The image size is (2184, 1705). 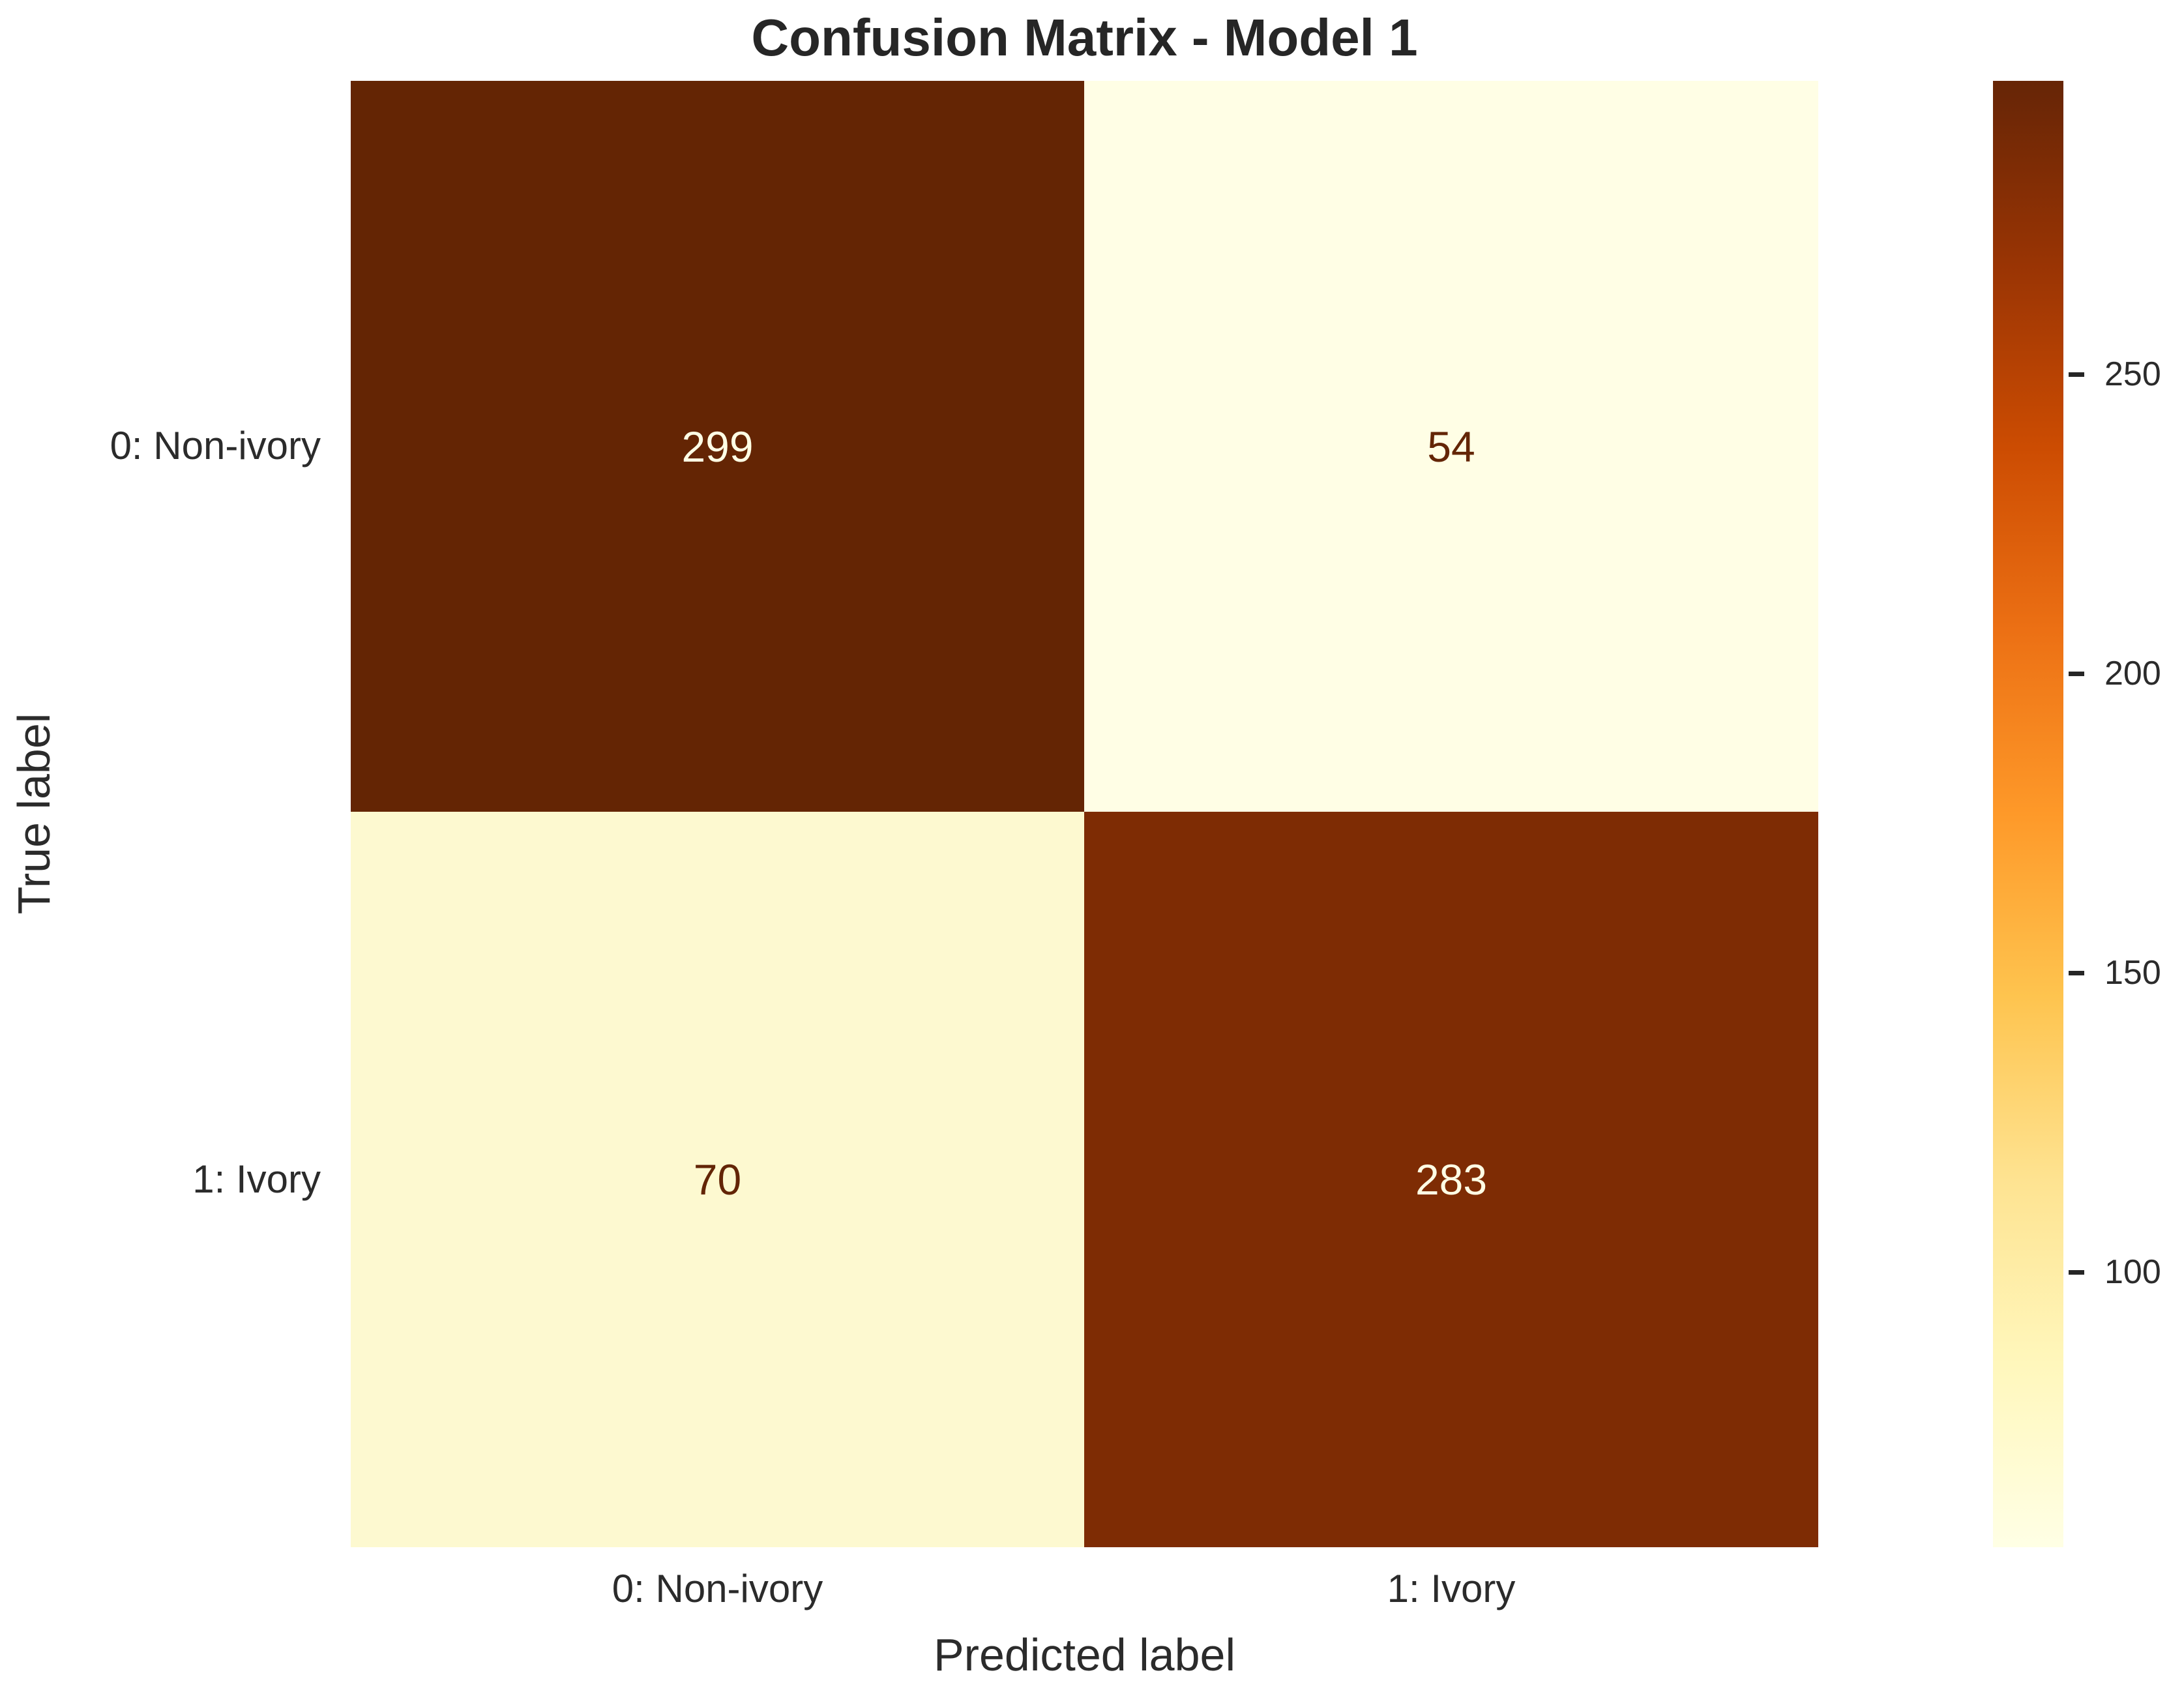 What do you see at coordinates (1084, 1654) in the screenshot?
I see `x-axis-label: Predicted label` at bounding box center [1084, 1654].